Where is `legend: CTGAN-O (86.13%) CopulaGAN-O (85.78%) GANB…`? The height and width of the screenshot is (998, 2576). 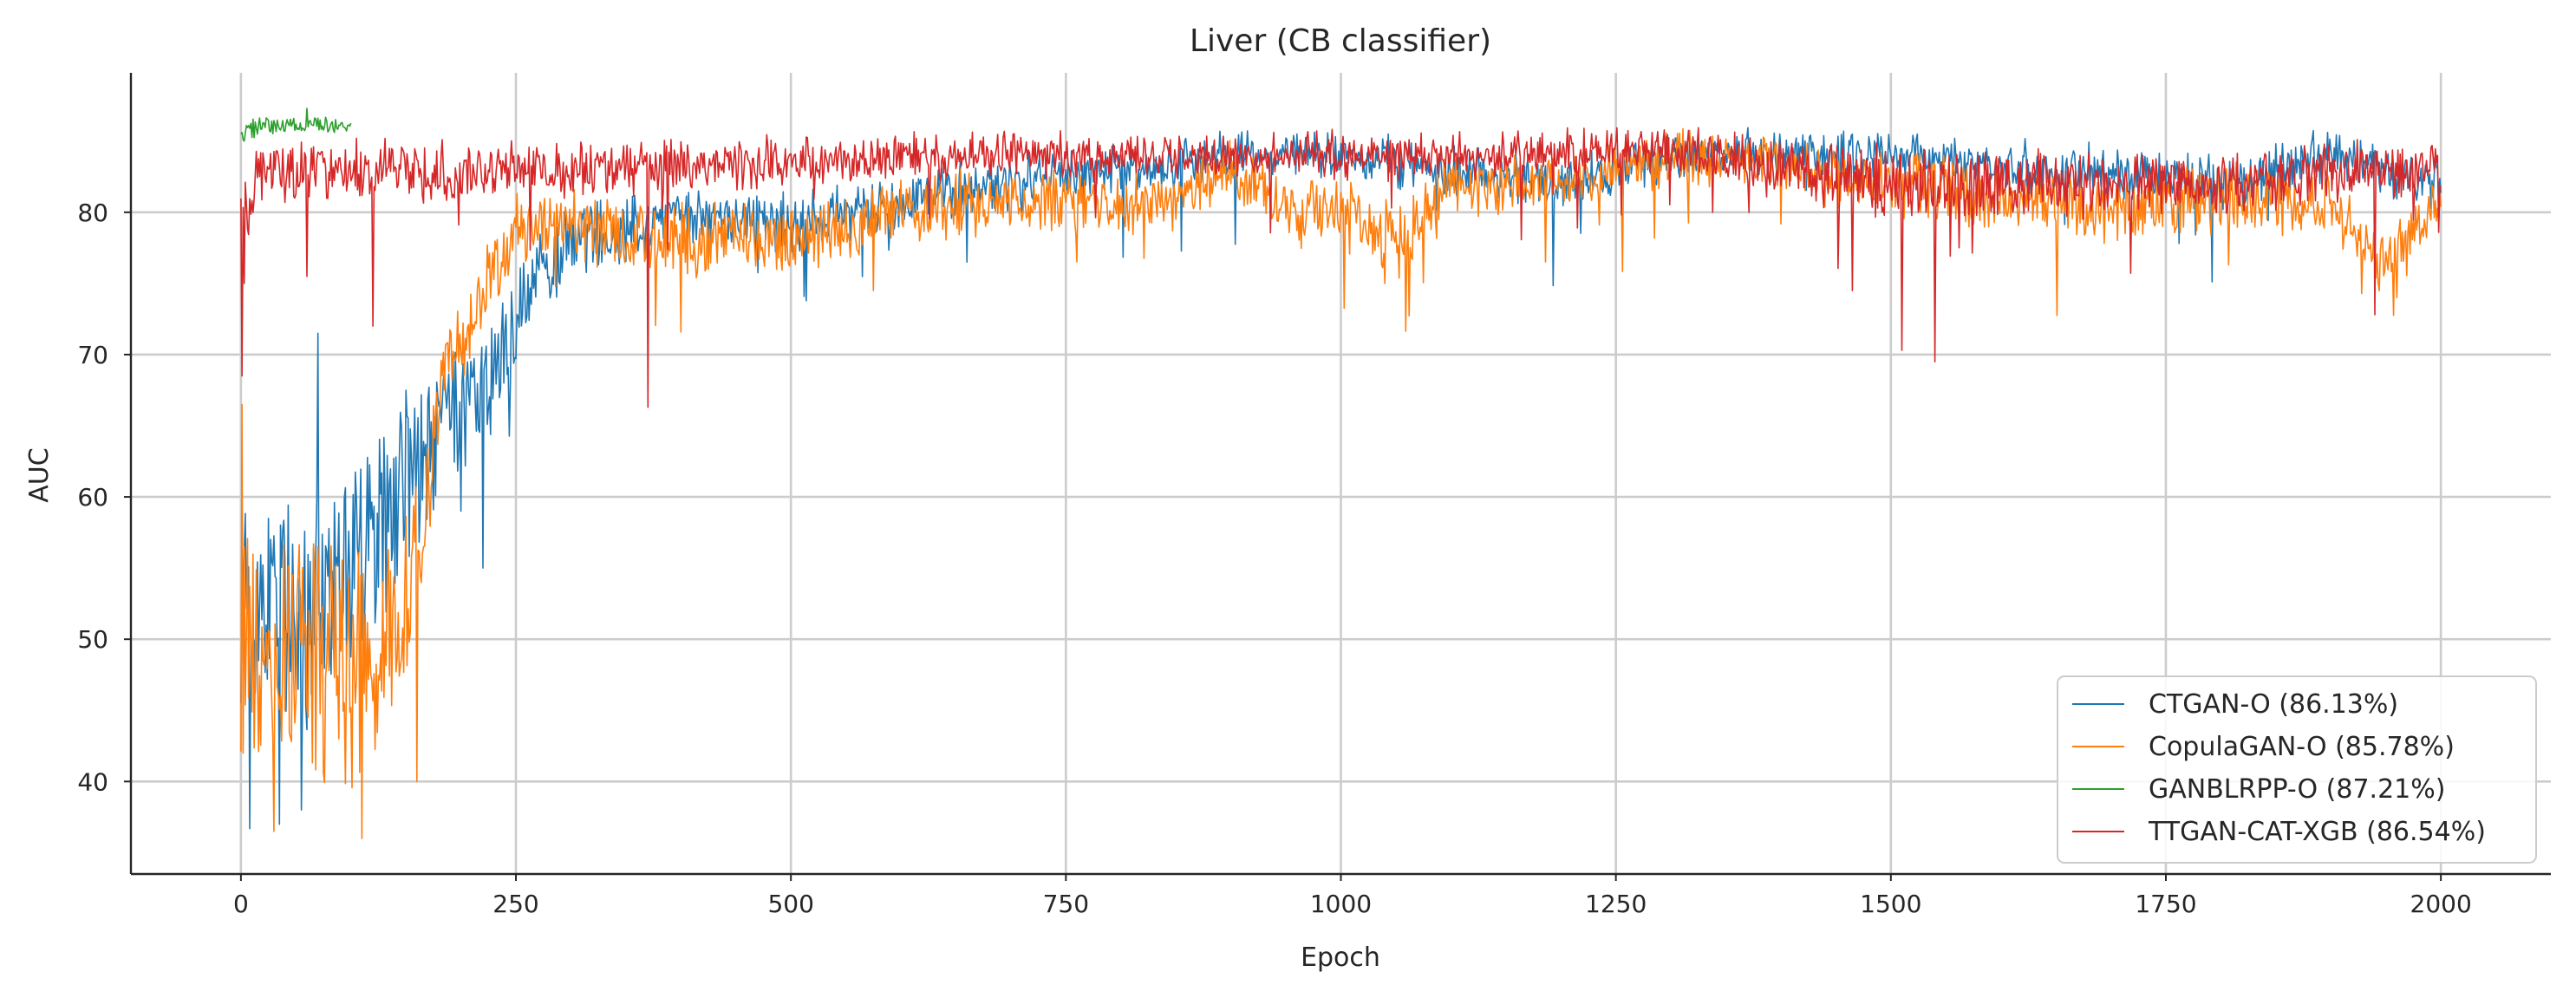
legend: CTGAN-O (86.13%) CopulaGAN-O (85.78%) GANB… is located at coordinates (2297, 769).